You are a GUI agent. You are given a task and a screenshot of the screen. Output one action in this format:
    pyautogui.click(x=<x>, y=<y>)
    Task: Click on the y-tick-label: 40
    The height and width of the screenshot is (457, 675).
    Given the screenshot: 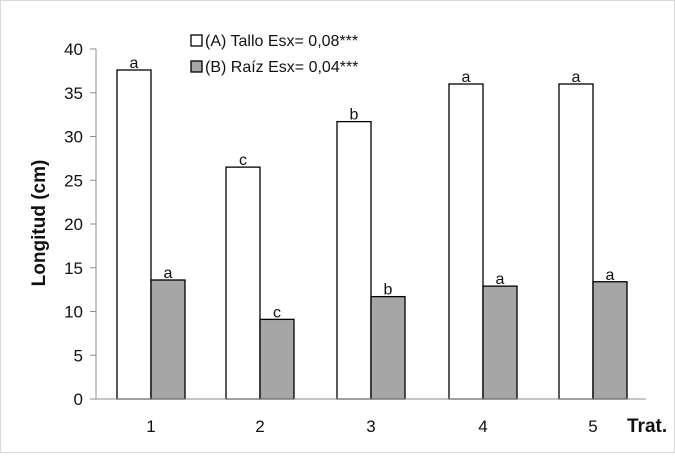 What is the action you would take?
    pyautogui.click(x=73, y=49)
    